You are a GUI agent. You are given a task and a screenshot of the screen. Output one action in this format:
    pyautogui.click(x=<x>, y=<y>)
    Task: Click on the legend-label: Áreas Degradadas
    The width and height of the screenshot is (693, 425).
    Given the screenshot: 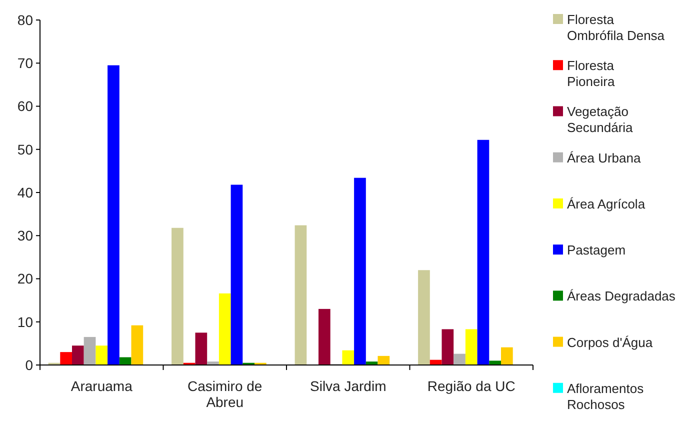 What is the action you would take?
    pyautogui.click(x=621, y=296)
    